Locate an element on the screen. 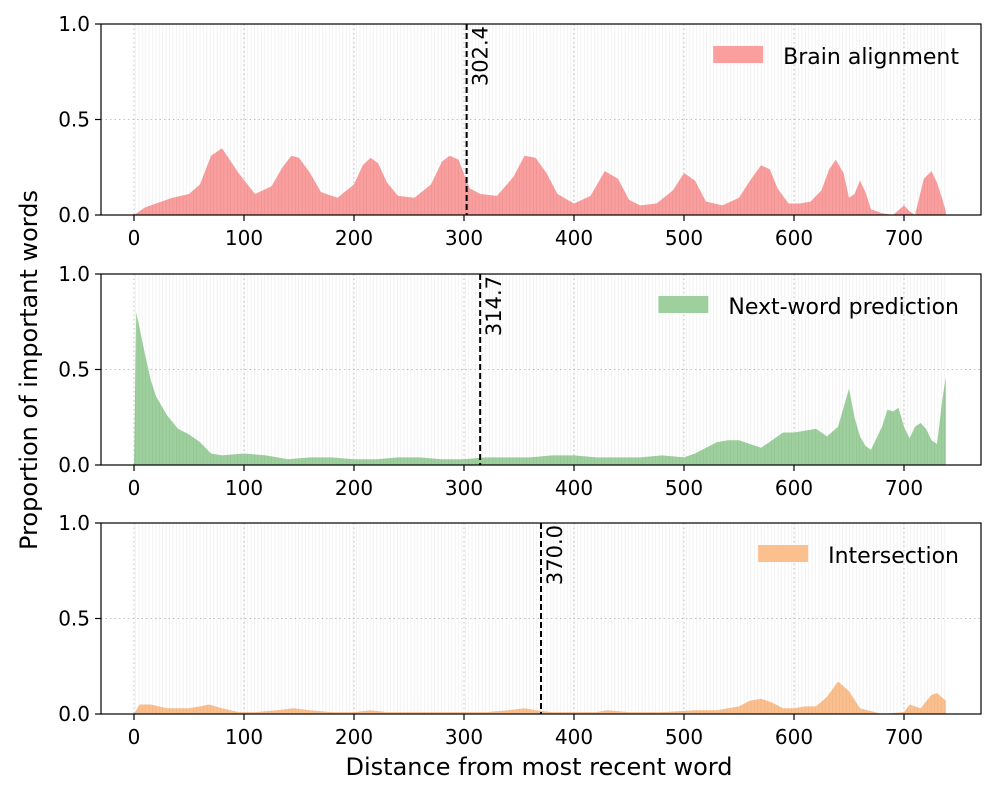 The height and width of the screenshot is (797, 997). legend: Intersection is located at coordinates (858, 556).